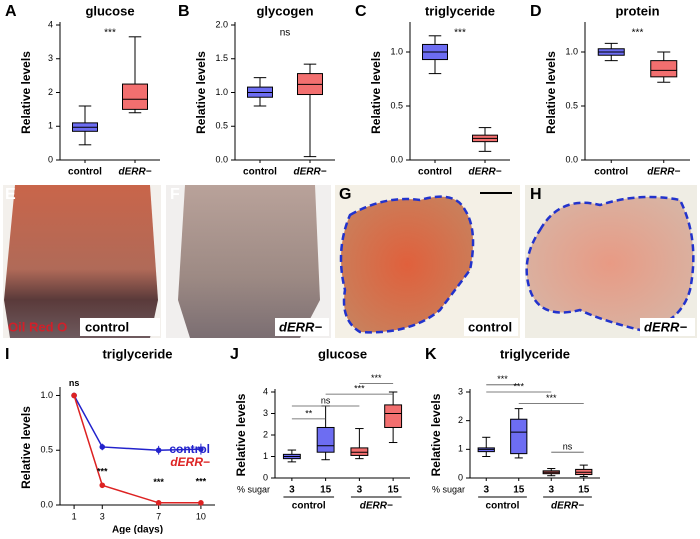 This screenshot has height=539, width=700. I want to click on panel-letter: E, so click(10, 194).